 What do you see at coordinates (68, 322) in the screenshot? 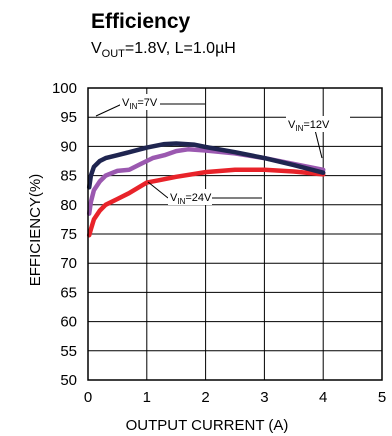
I see `y-tick-label: 60` at bounding box center [68, 322].